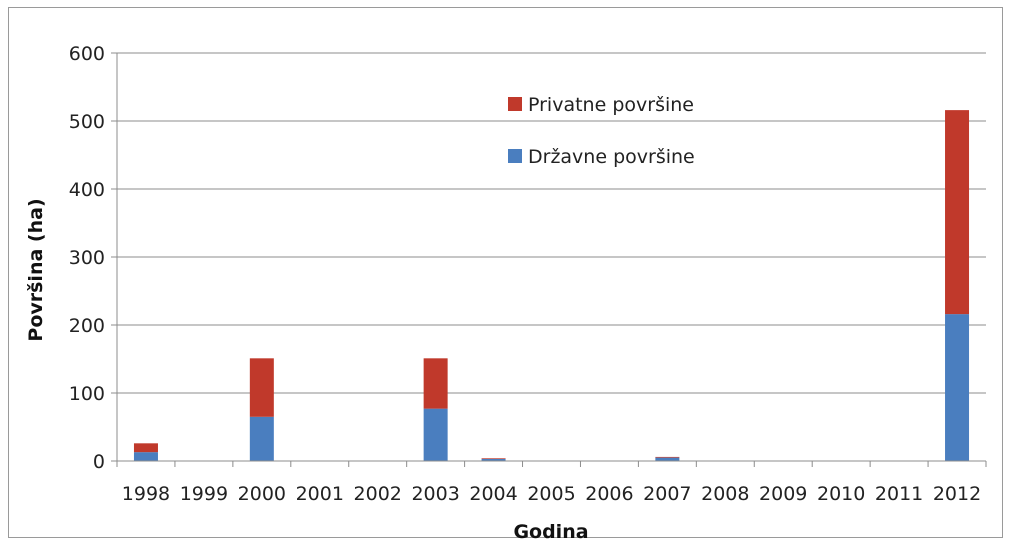 The image size is (1013, 548). Describe the element at coordinates (36, 269) in the screenshot. I see `y-axis-title: Površina (ha)` at that location.